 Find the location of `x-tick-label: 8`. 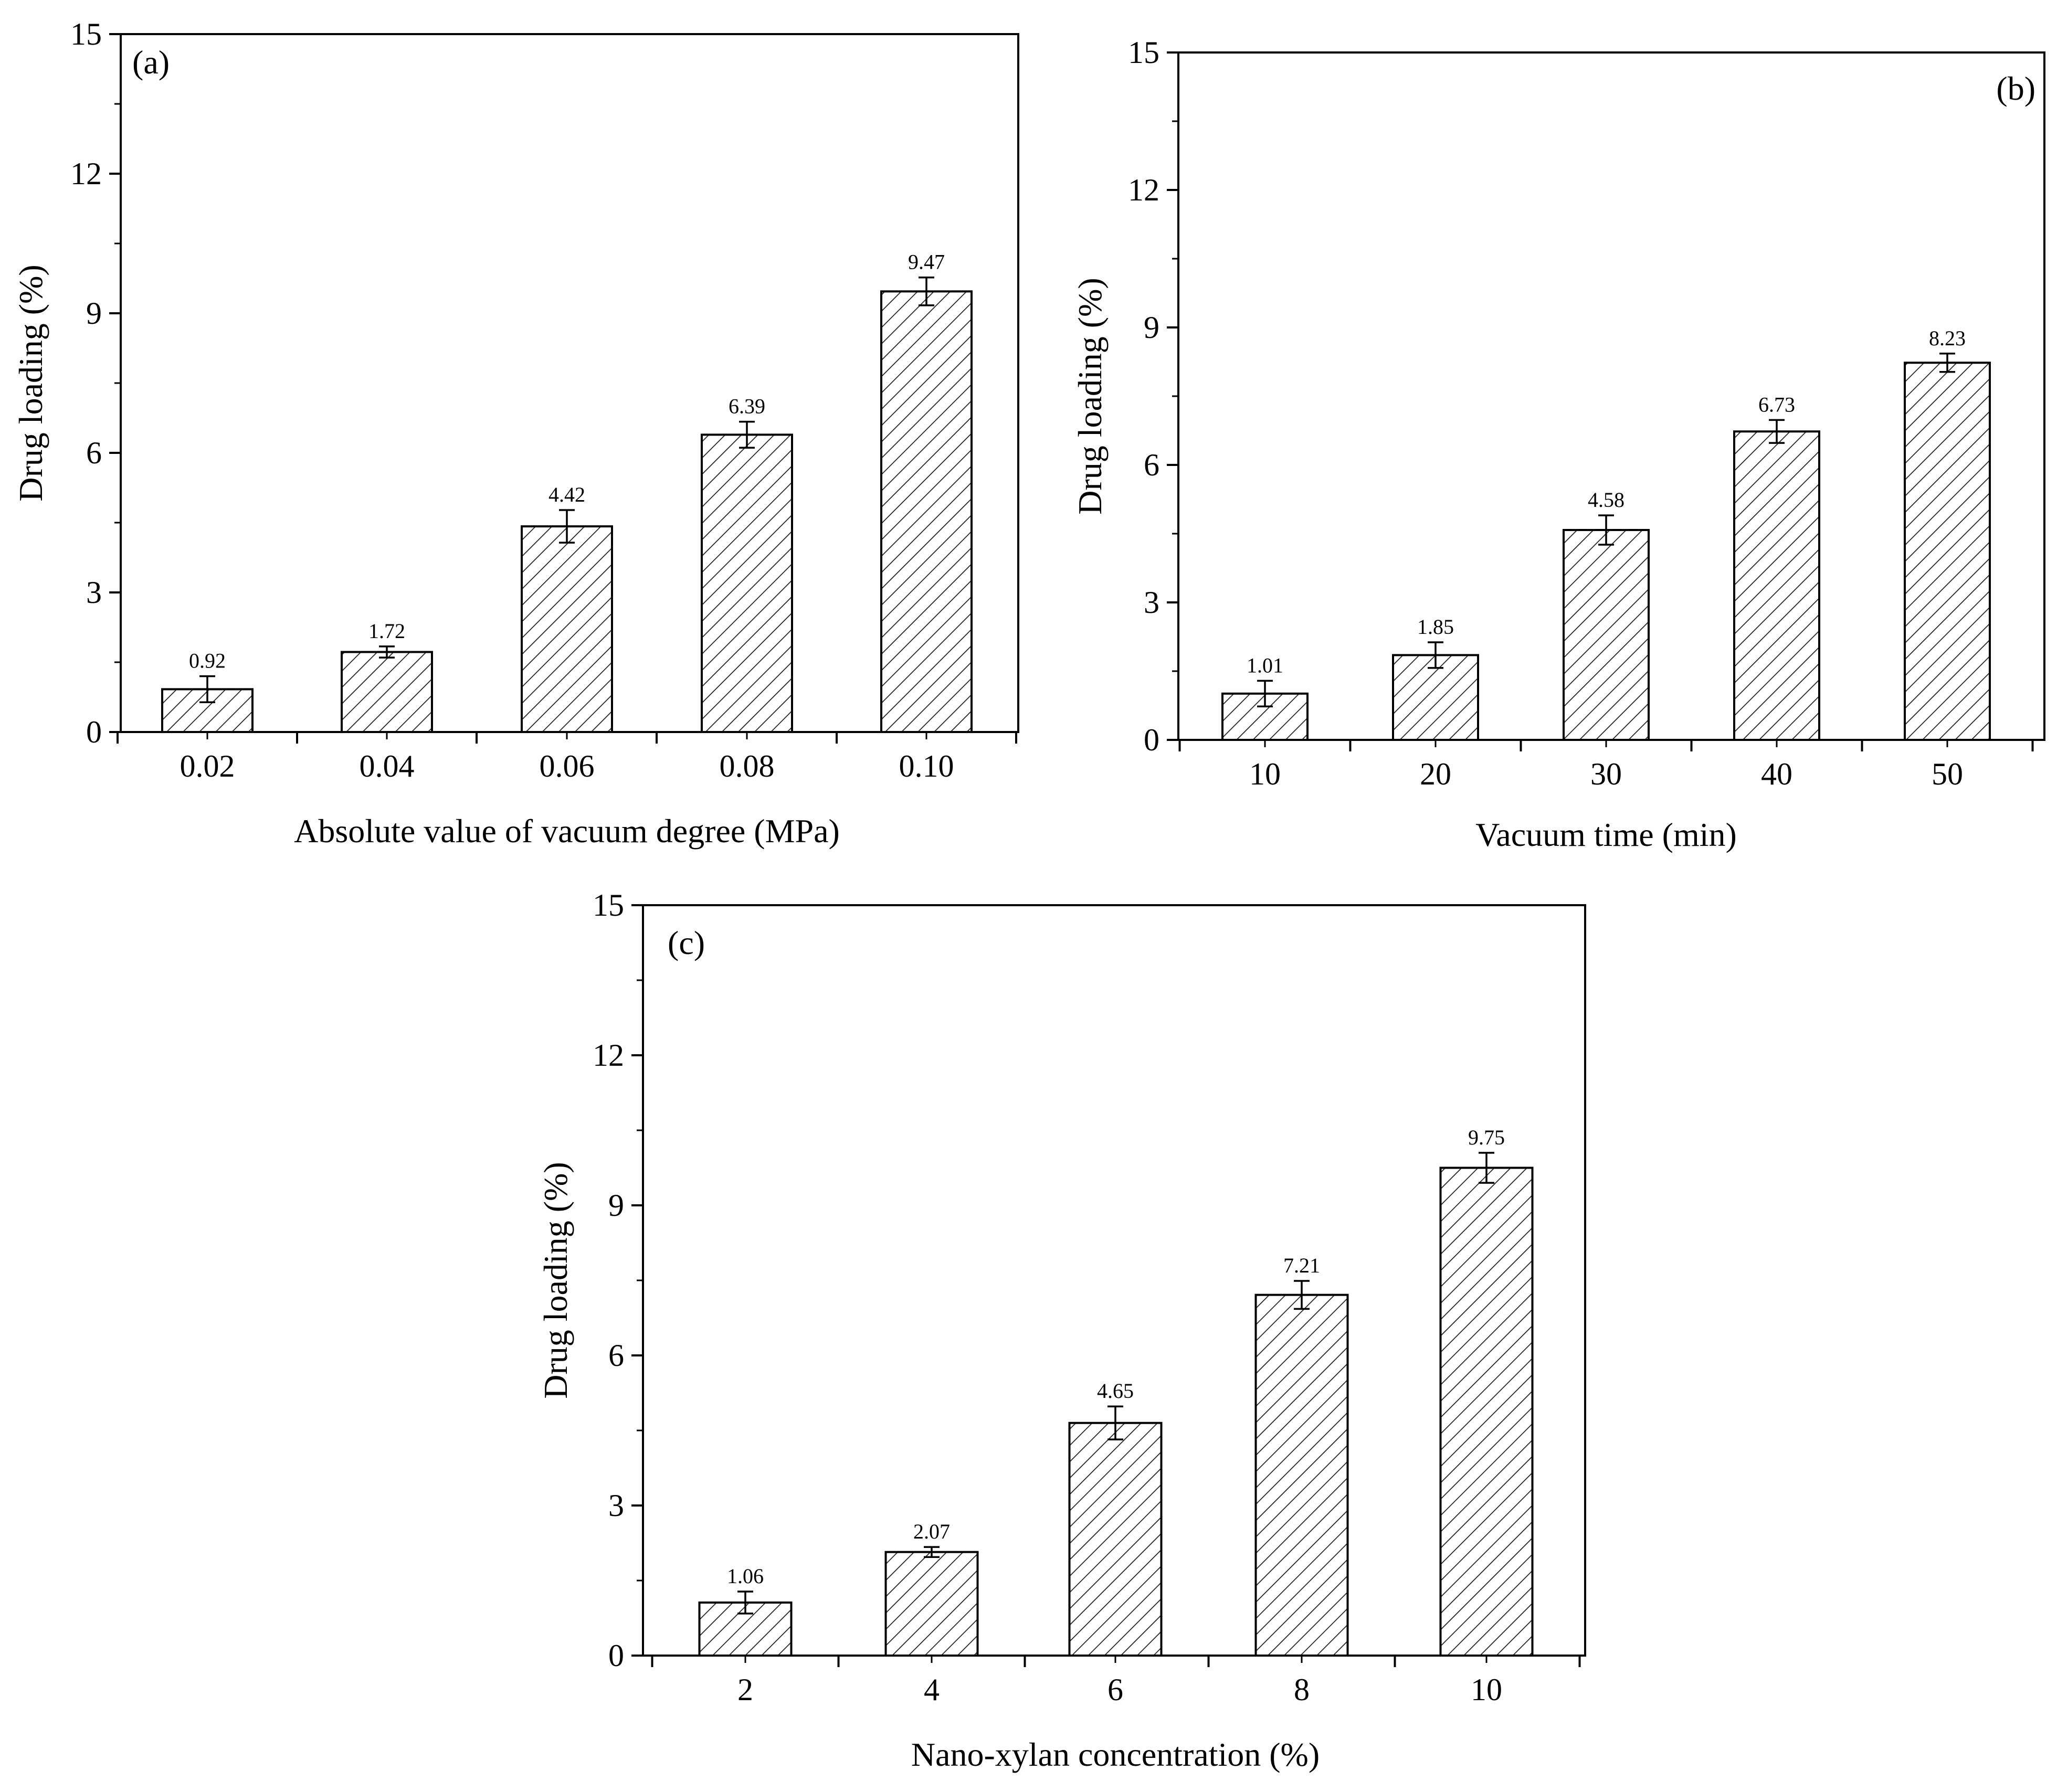

x-tick-label: 8 is located at coordinates (1302, 1689).